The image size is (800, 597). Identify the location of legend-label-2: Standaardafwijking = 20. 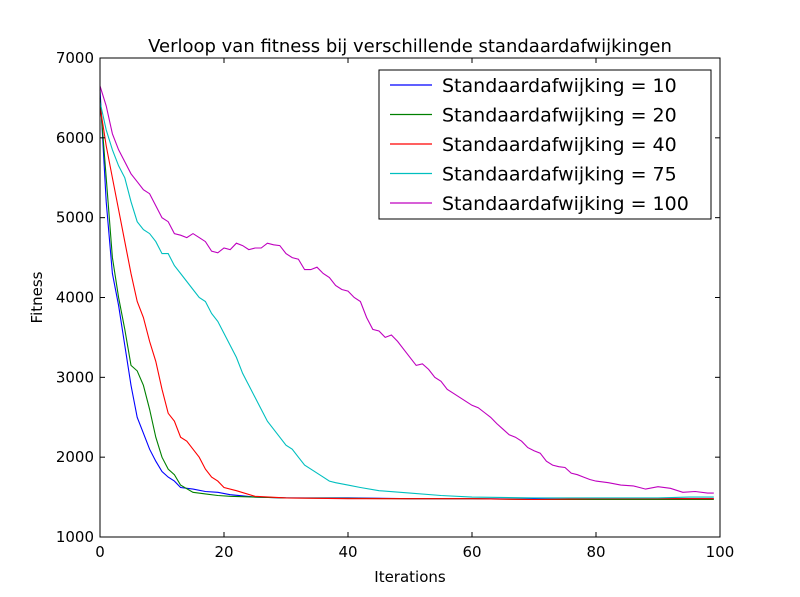
(559, 116).